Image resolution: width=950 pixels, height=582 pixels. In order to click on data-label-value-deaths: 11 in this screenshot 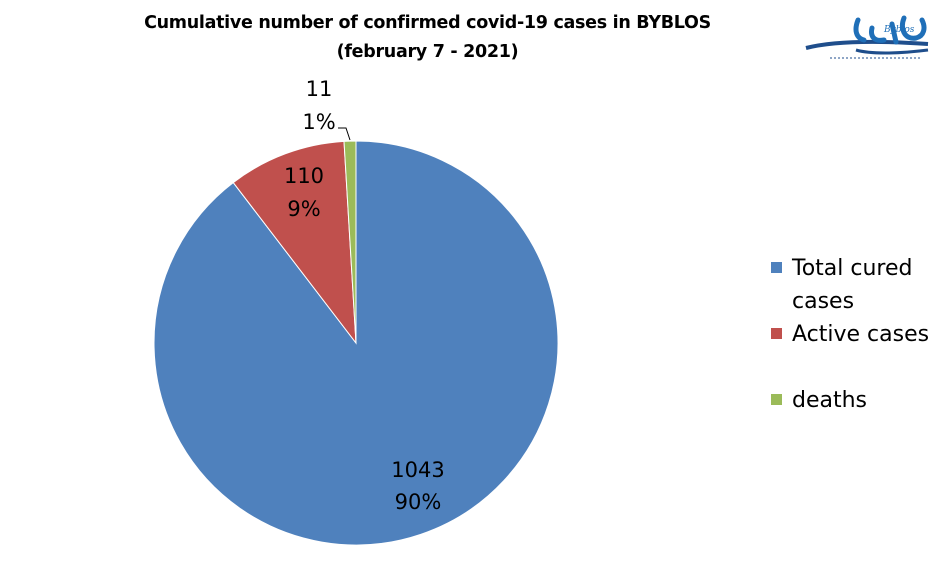, I will do `click(319, 89)`.